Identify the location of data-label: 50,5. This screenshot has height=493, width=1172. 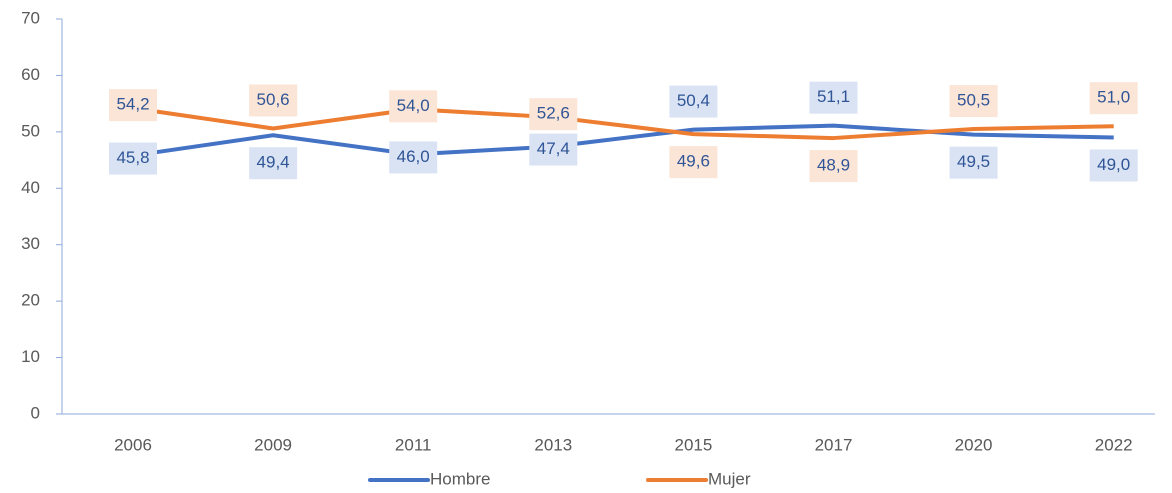
(973, 100).